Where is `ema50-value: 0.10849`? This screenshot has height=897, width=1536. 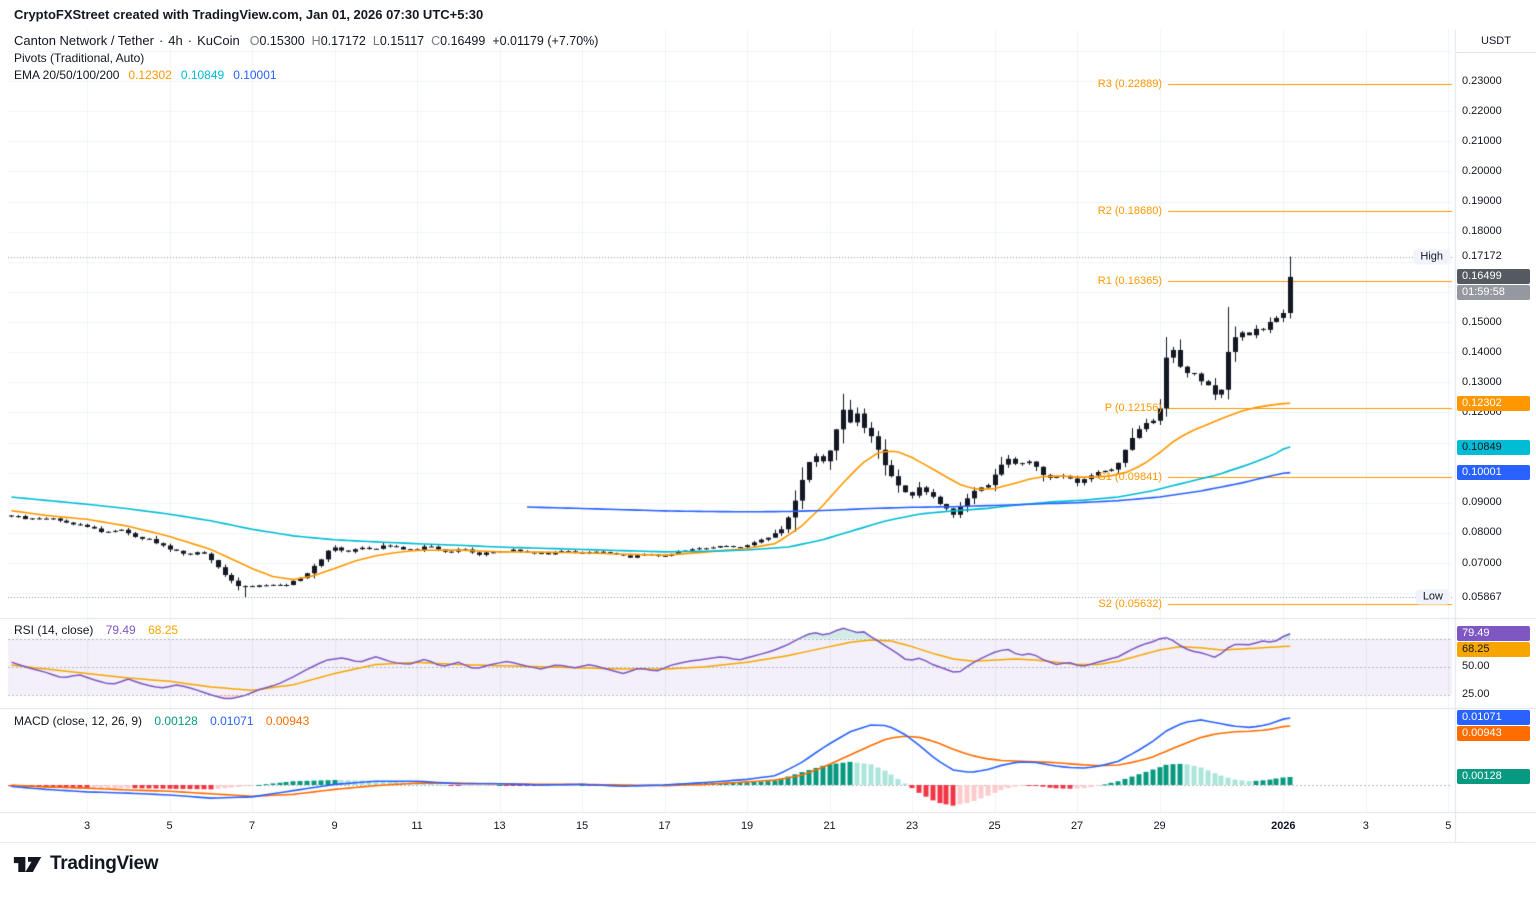
ema50-value: 0.10849 is located at coordinates (202, 75).